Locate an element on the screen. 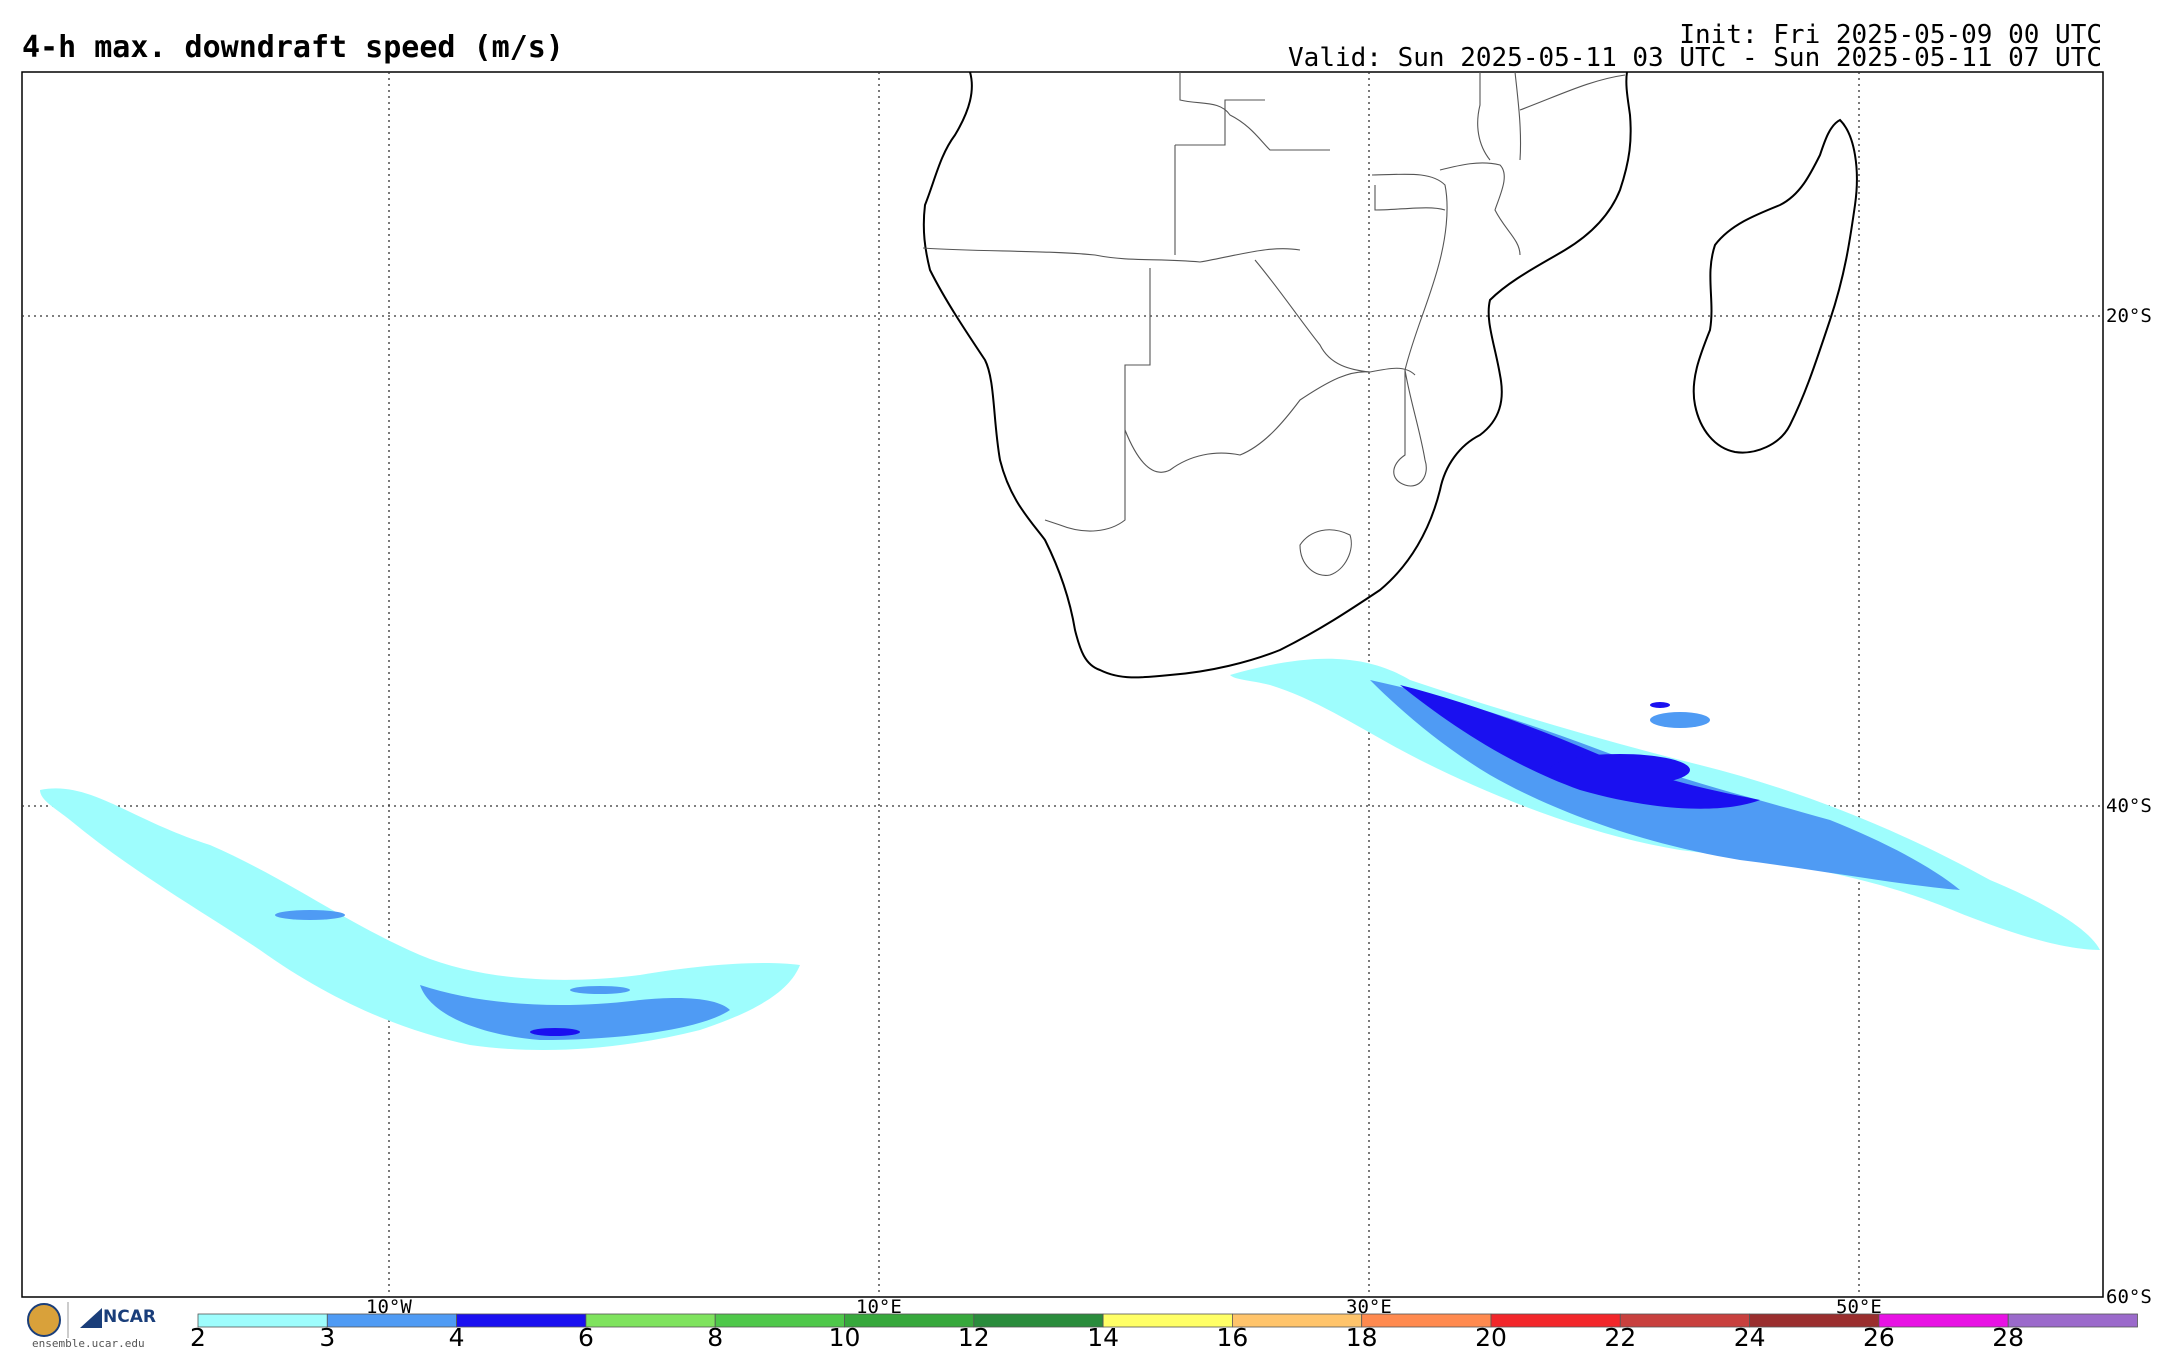  lat-label-20s: 20°S is located at coordinates (2129, 316).